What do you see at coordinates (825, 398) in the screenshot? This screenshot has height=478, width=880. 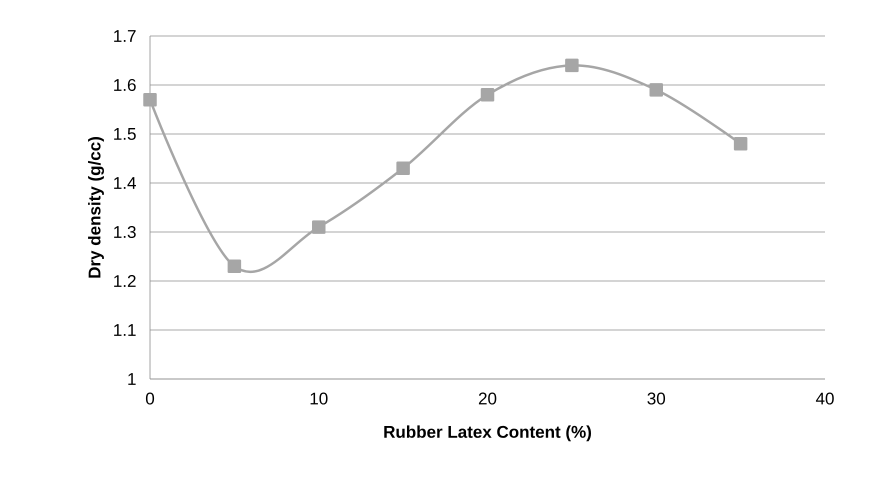 I see `x-tick-label: 40` at bounding box center [825, 398].